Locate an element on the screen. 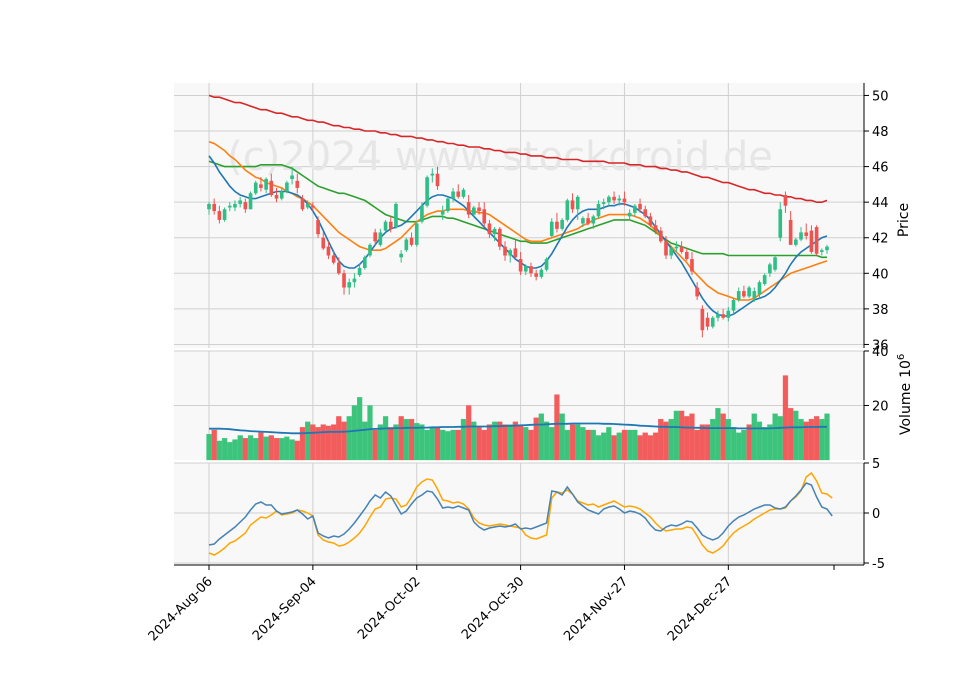 The width and height of the screenshot is (960, 694). macd-series is located at coordinates (520, 513).